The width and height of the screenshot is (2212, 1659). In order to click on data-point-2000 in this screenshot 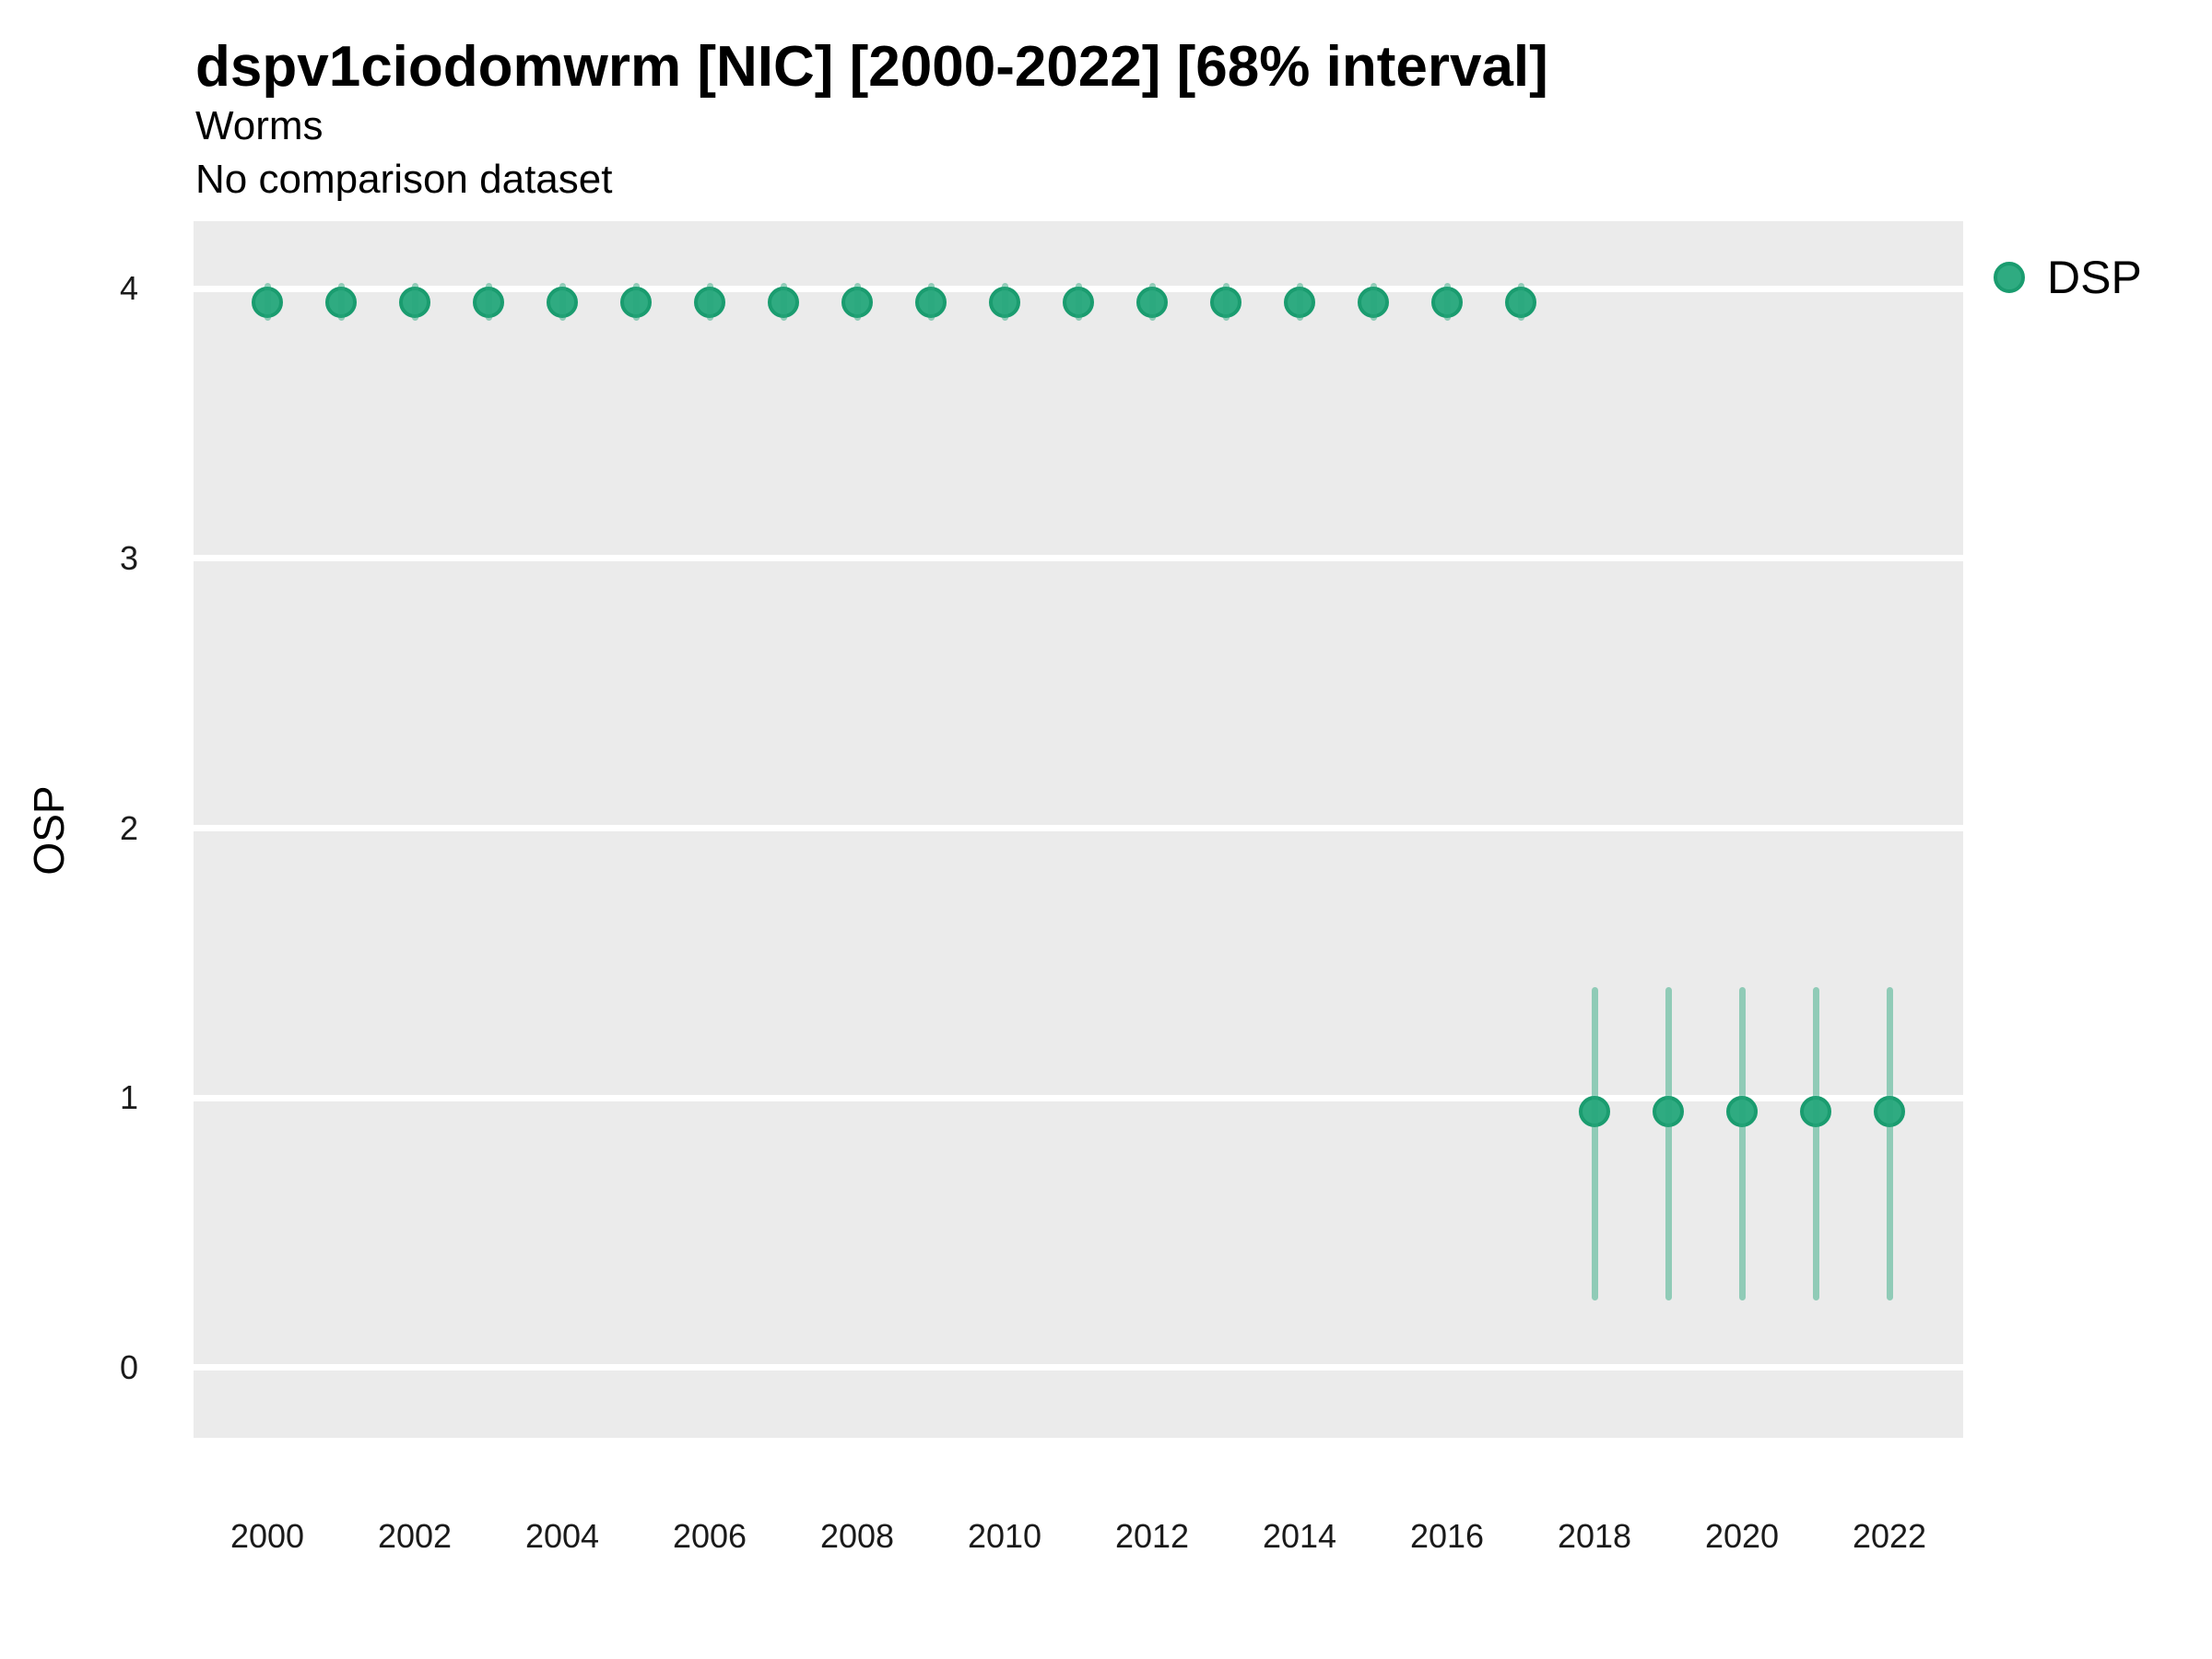, I will do `click(267, 302)`.